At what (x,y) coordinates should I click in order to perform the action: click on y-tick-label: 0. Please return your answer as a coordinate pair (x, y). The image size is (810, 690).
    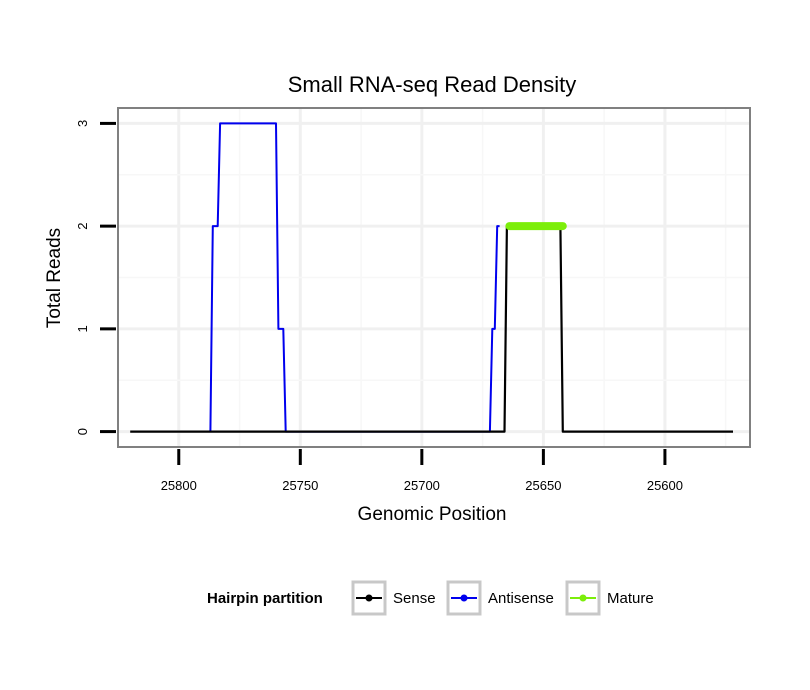
    Looking at the image, I should click on (82, 431).